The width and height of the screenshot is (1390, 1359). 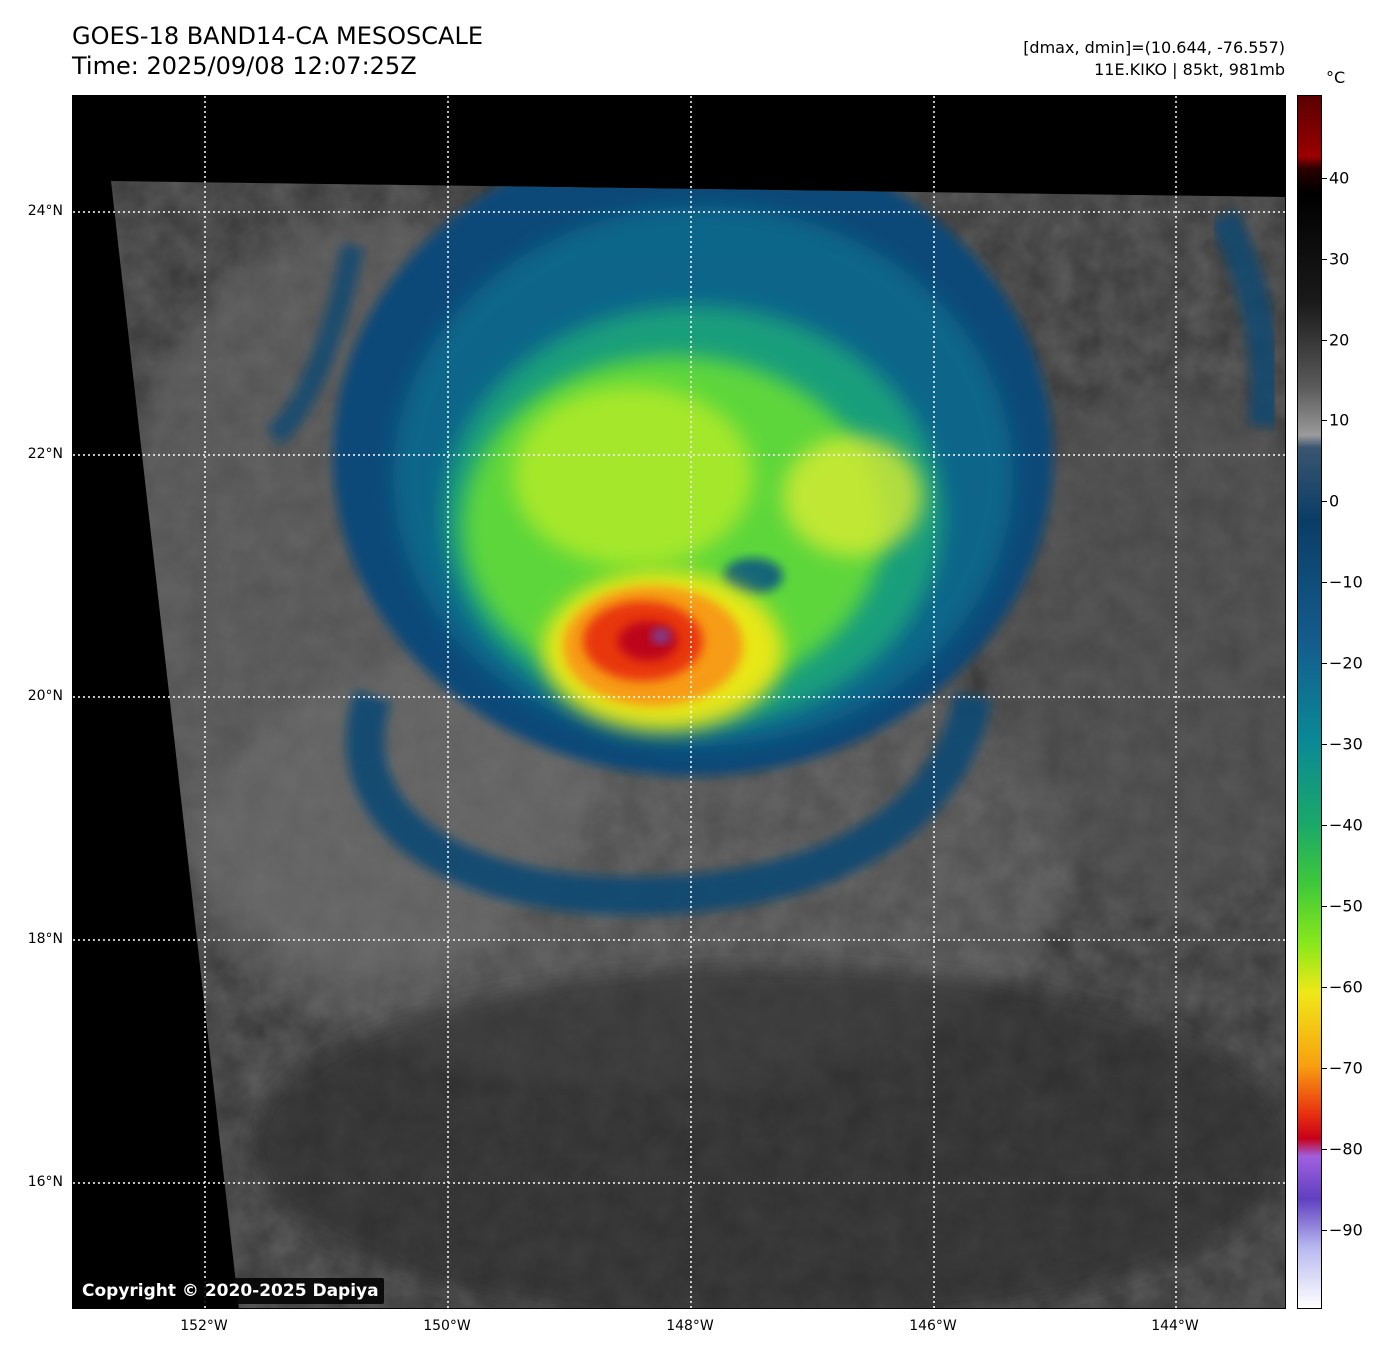 I want to click on colorbar-tick-label: 40, so click(x=1339, y=178).